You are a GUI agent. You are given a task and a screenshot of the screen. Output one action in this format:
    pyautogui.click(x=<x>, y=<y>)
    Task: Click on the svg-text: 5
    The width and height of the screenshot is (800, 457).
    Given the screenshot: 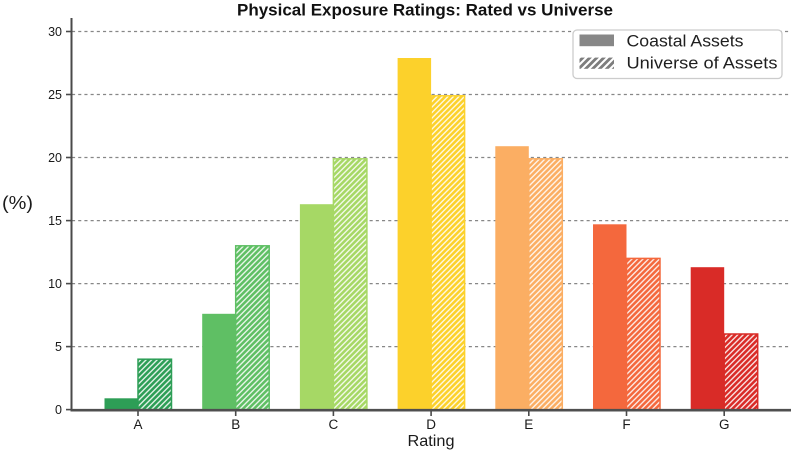 What is the action you would take?
    pyautogui.click(x=58, y=347)
    